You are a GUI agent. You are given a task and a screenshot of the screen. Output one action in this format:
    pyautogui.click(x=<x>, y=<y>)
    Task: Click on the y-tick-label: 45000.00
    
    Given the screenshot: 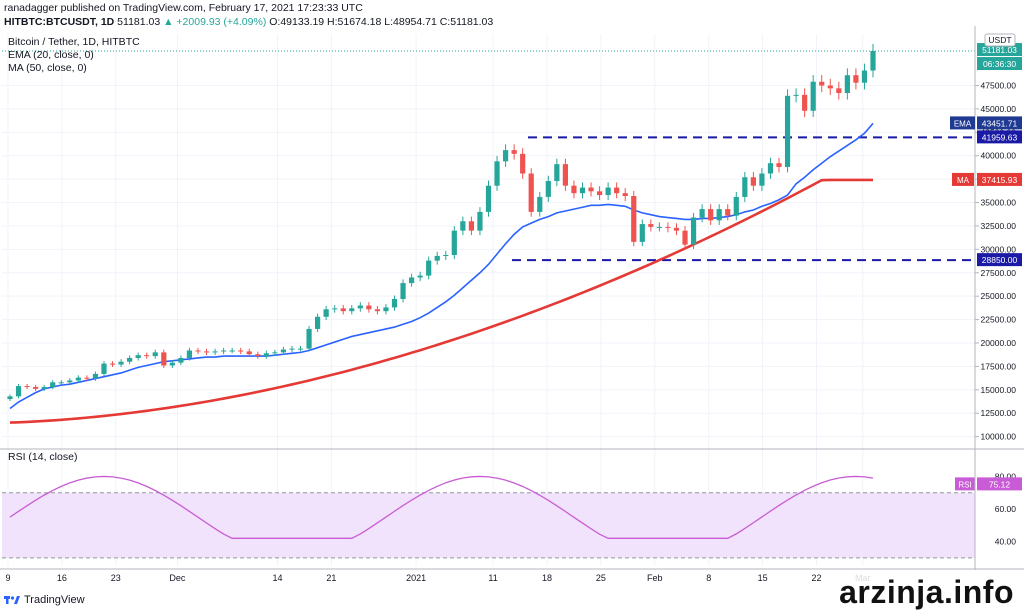 What is the action you would take?
    pyautogui.click(x=999, y=109)
    